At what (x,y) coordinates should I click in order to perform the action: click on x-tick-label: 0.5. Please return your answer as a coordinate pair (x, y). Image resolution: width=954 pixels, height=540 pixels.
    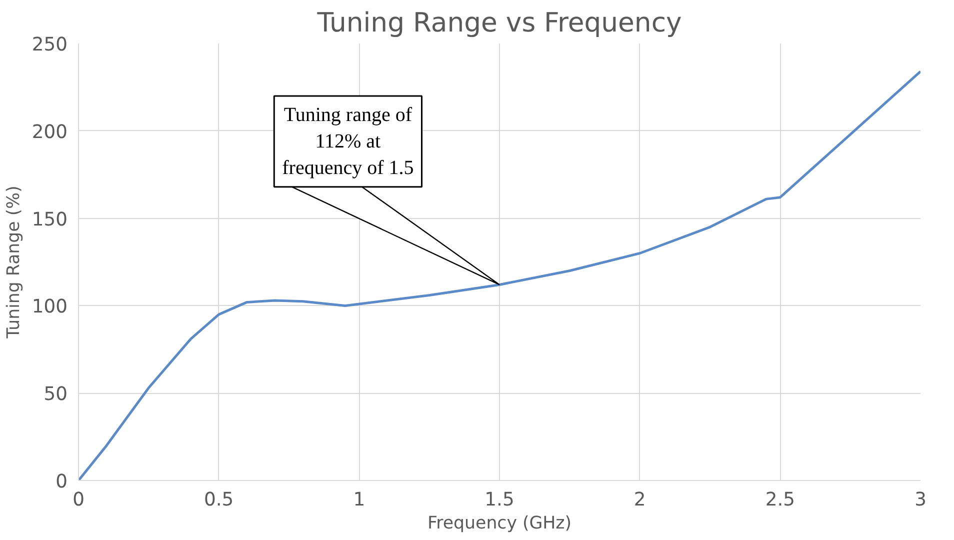
    Looking at the image, I should click on (219, 500).